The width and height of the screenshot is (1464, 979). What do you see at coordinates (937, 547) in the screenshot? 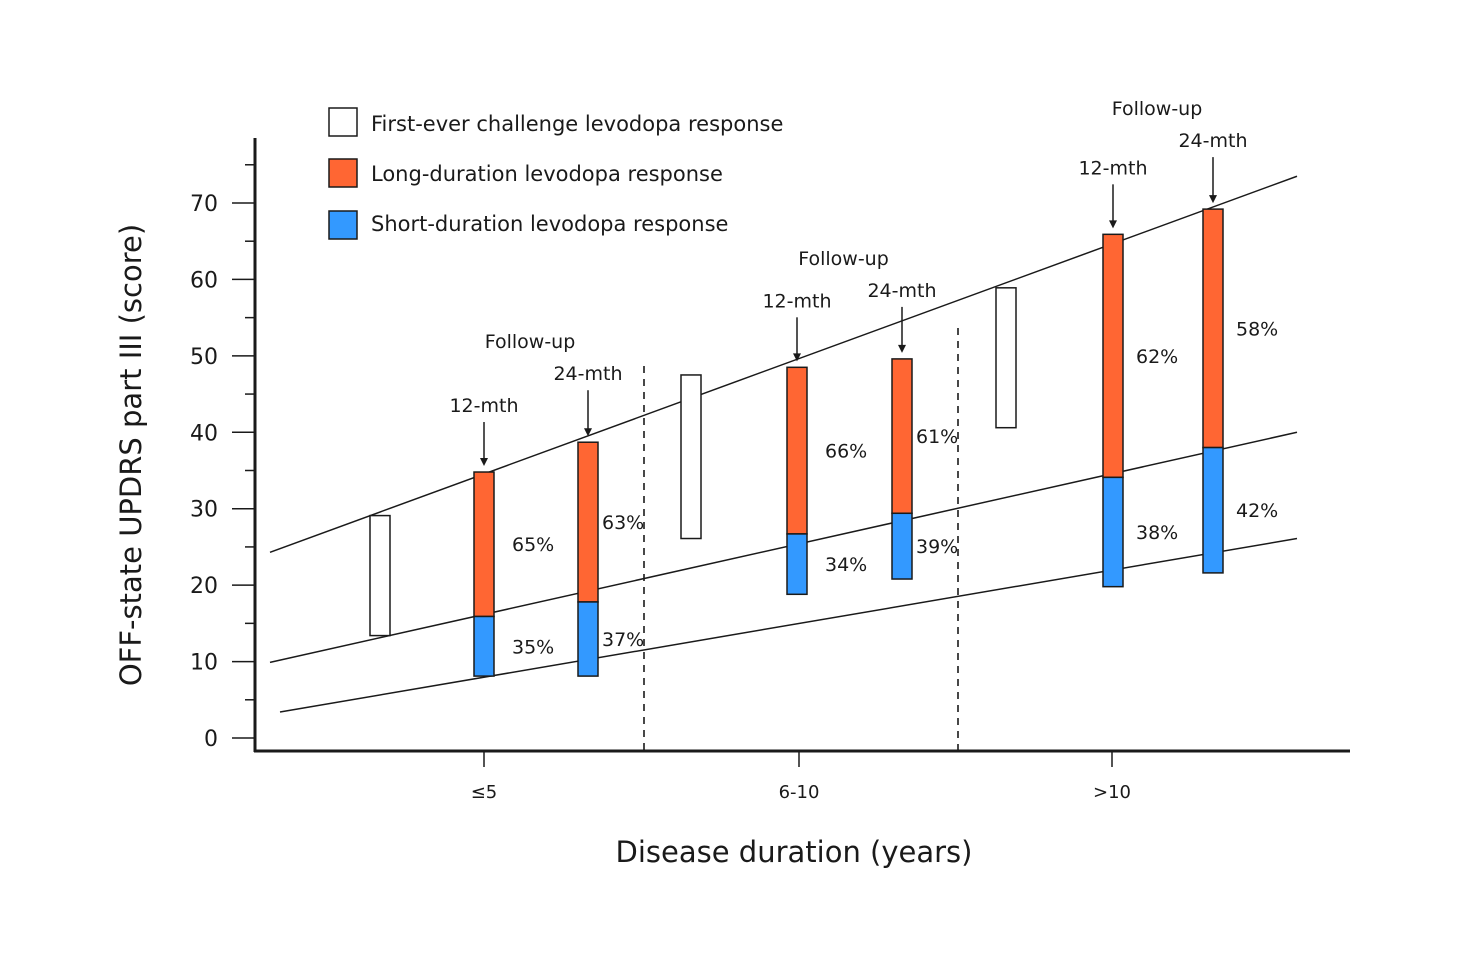
I see `short-pct-label: 39%` at bounding box center [937, 547].